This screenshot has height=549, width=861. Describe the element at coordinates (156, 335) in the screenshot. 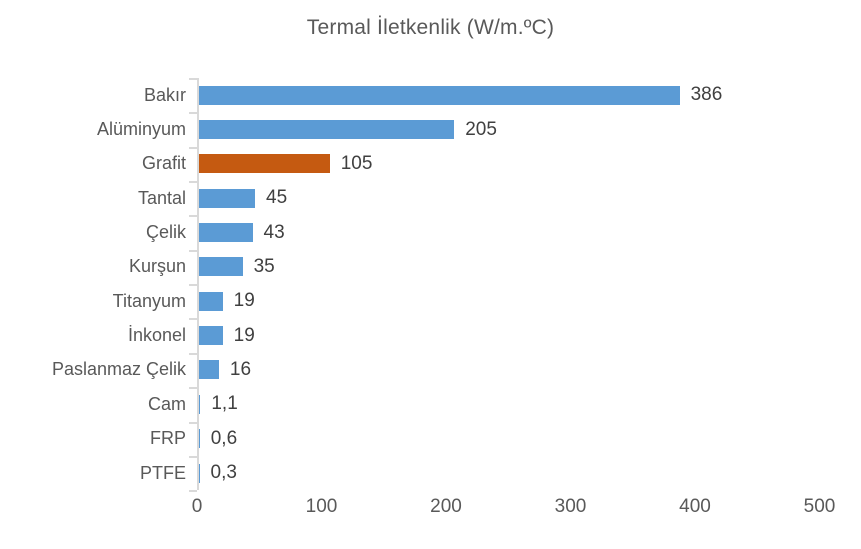

I see `category-label: İnkonel` at that location.